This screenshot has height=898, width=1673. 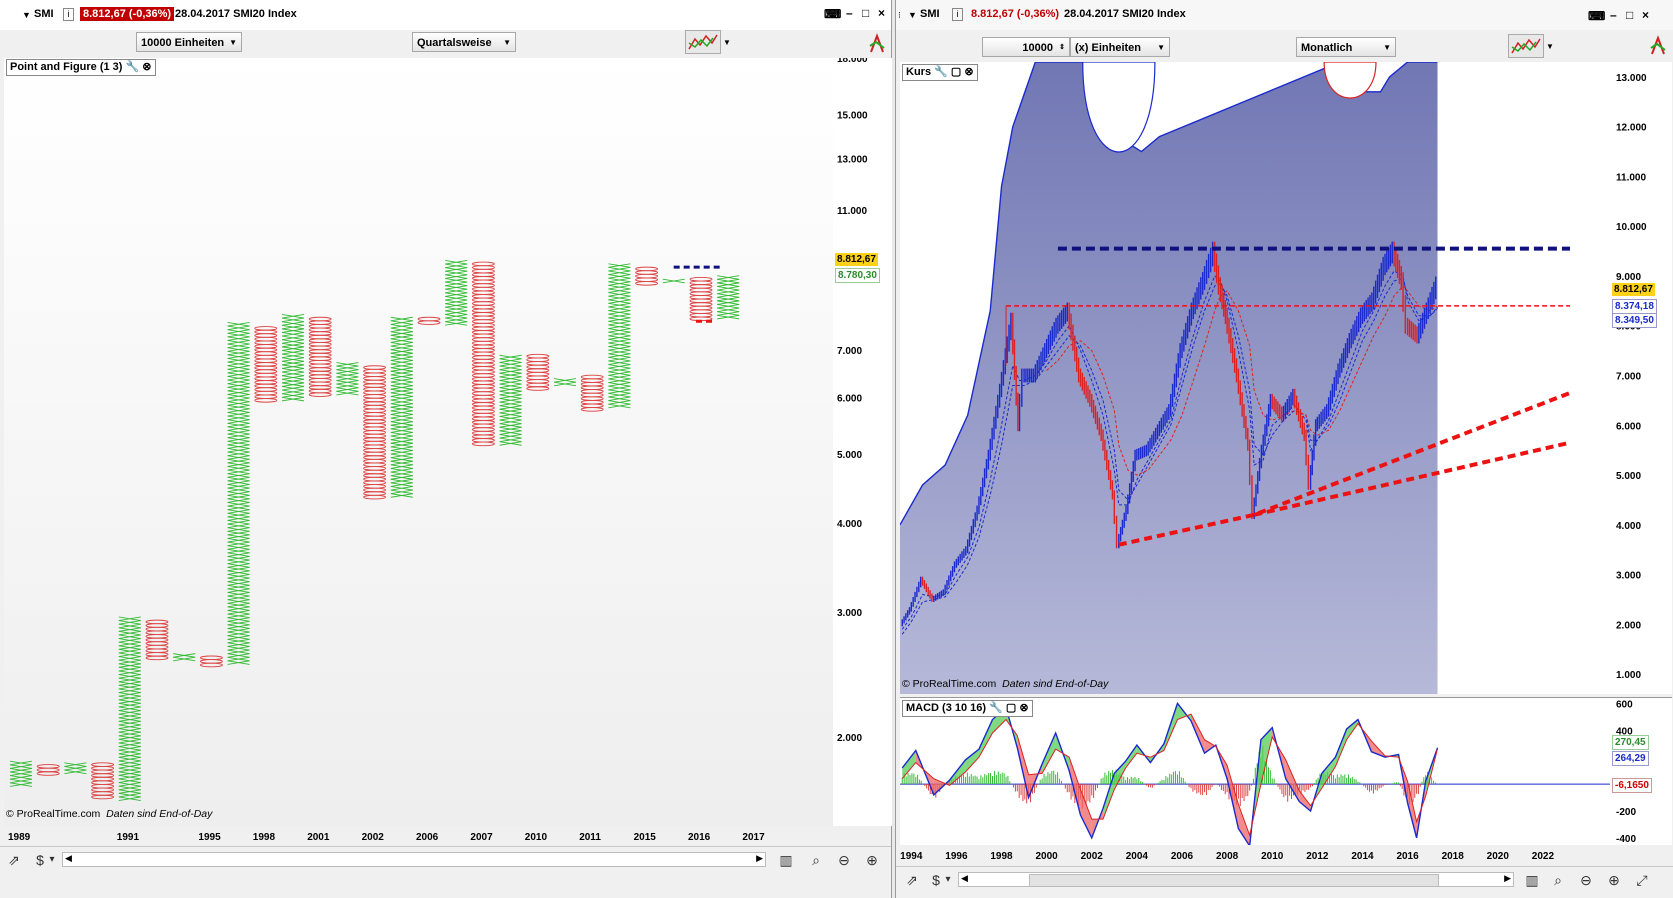 I want to click on period-dropdown: Monatlich ▼, so click(x=1346, y=47).